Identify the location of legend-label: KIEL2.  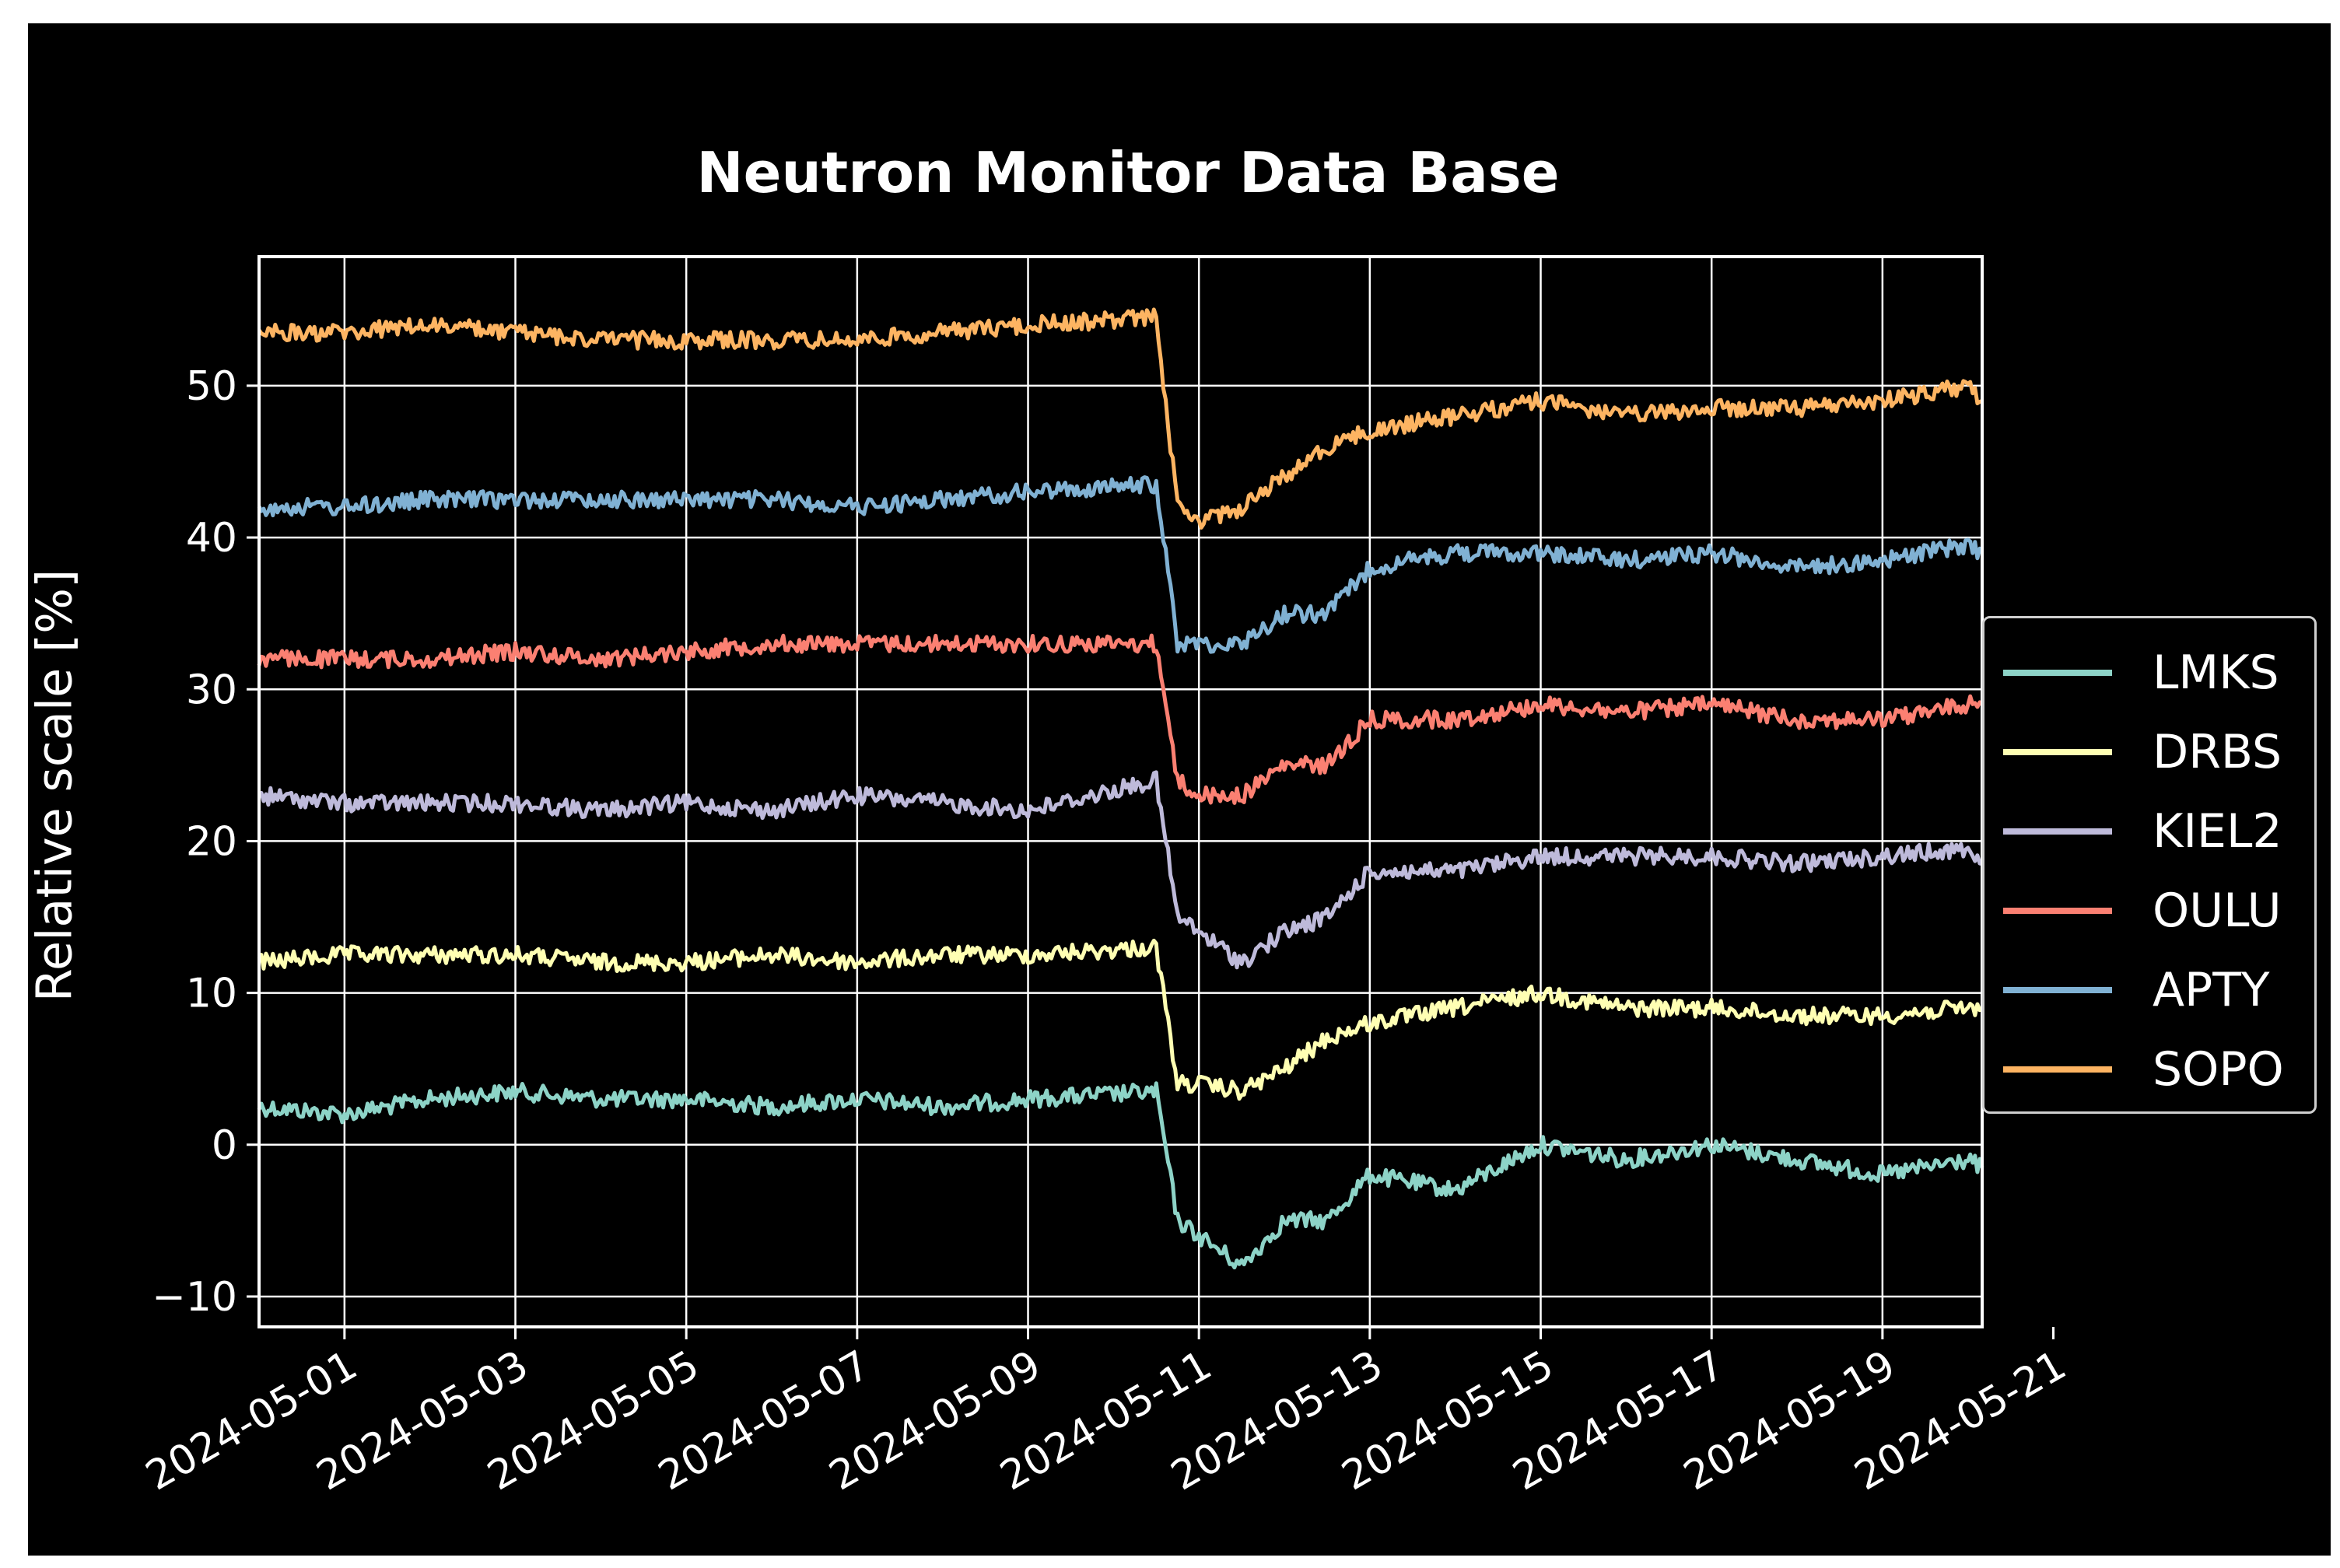
(2217, 832).